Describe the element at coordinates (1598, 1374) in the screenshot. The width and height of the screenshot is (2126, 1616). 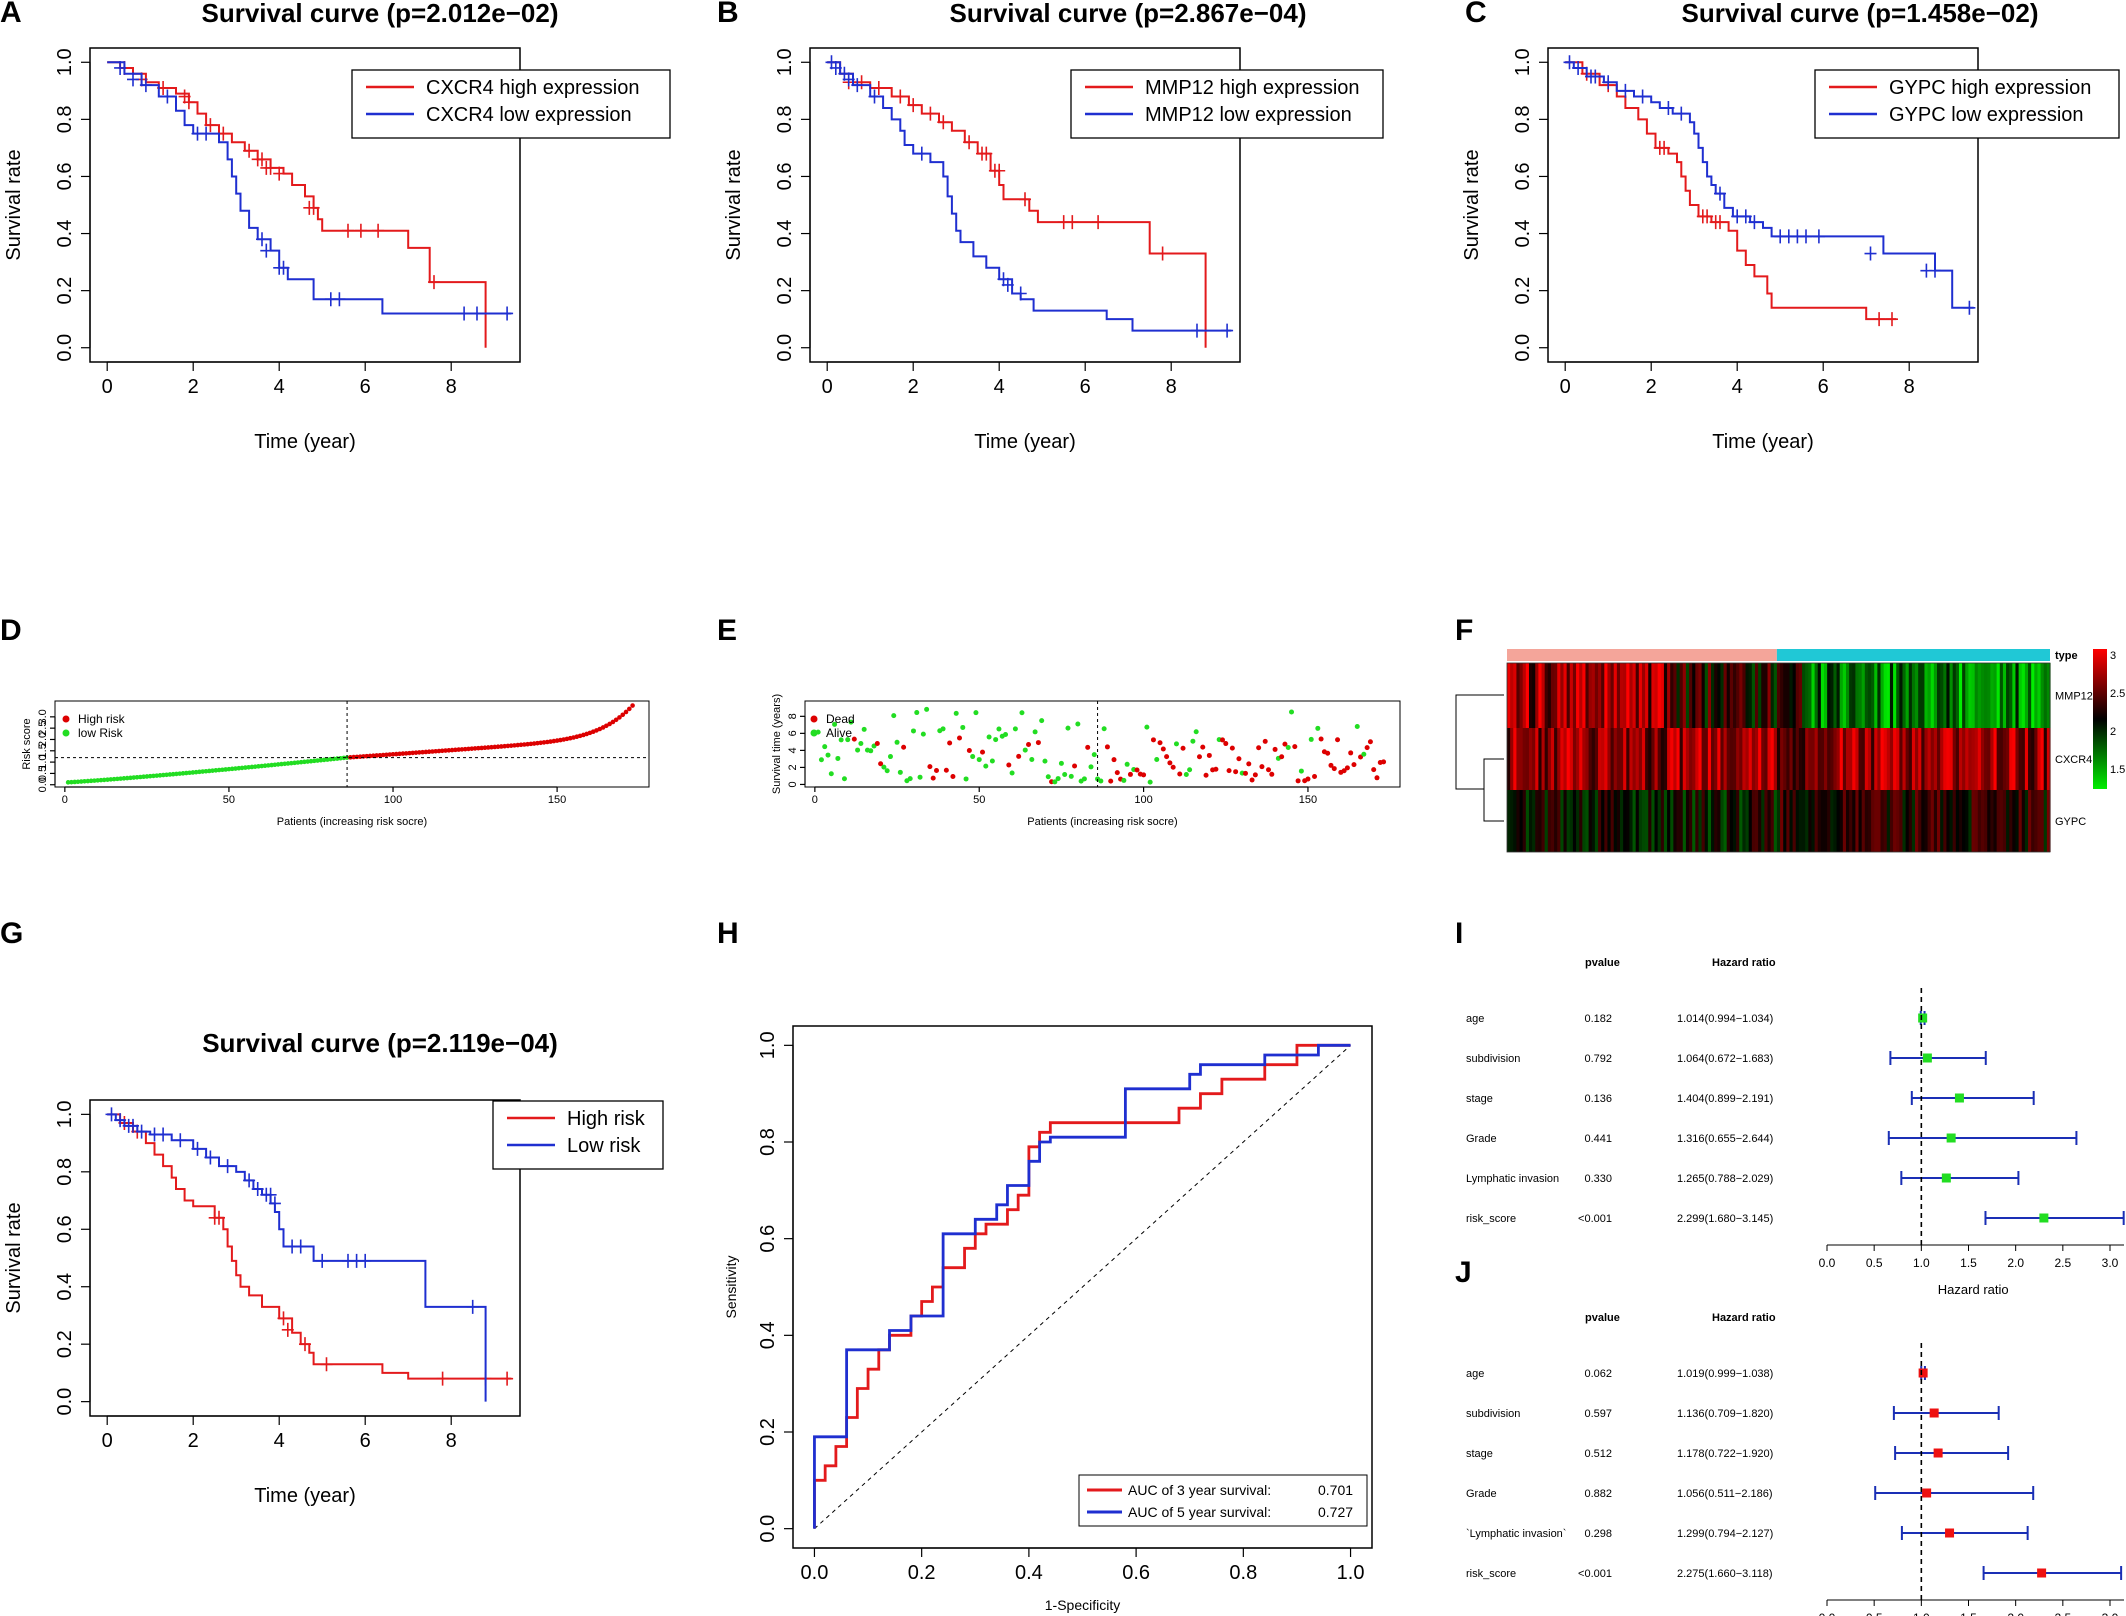
I see `row-pvalue: 0.062` at that location.